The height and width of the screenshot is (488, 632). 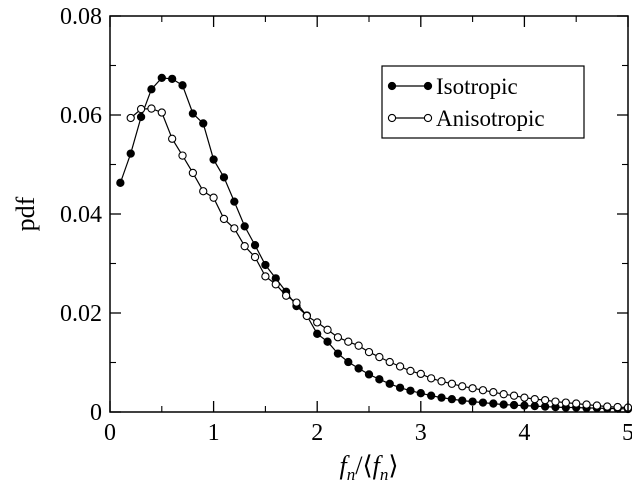 What do you see at coordinates (490, 118) in the screenshot?
I see `legend-label-anisotropic: Anisotropic` at bounding box center [490, 118].